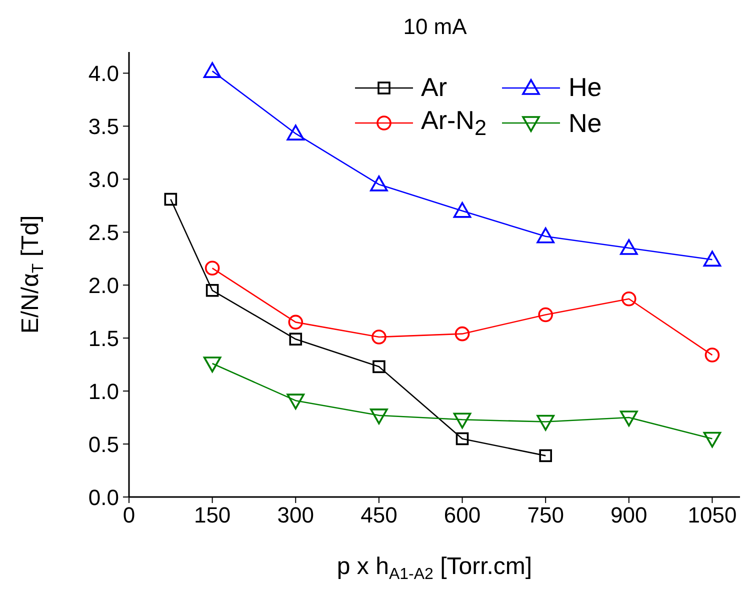 This screenshot has width=756, height=594. What do you see at coordinates (295, 515) in the screenshot?
I see `x-tick-label: 300` at bounding box center [295, 515].